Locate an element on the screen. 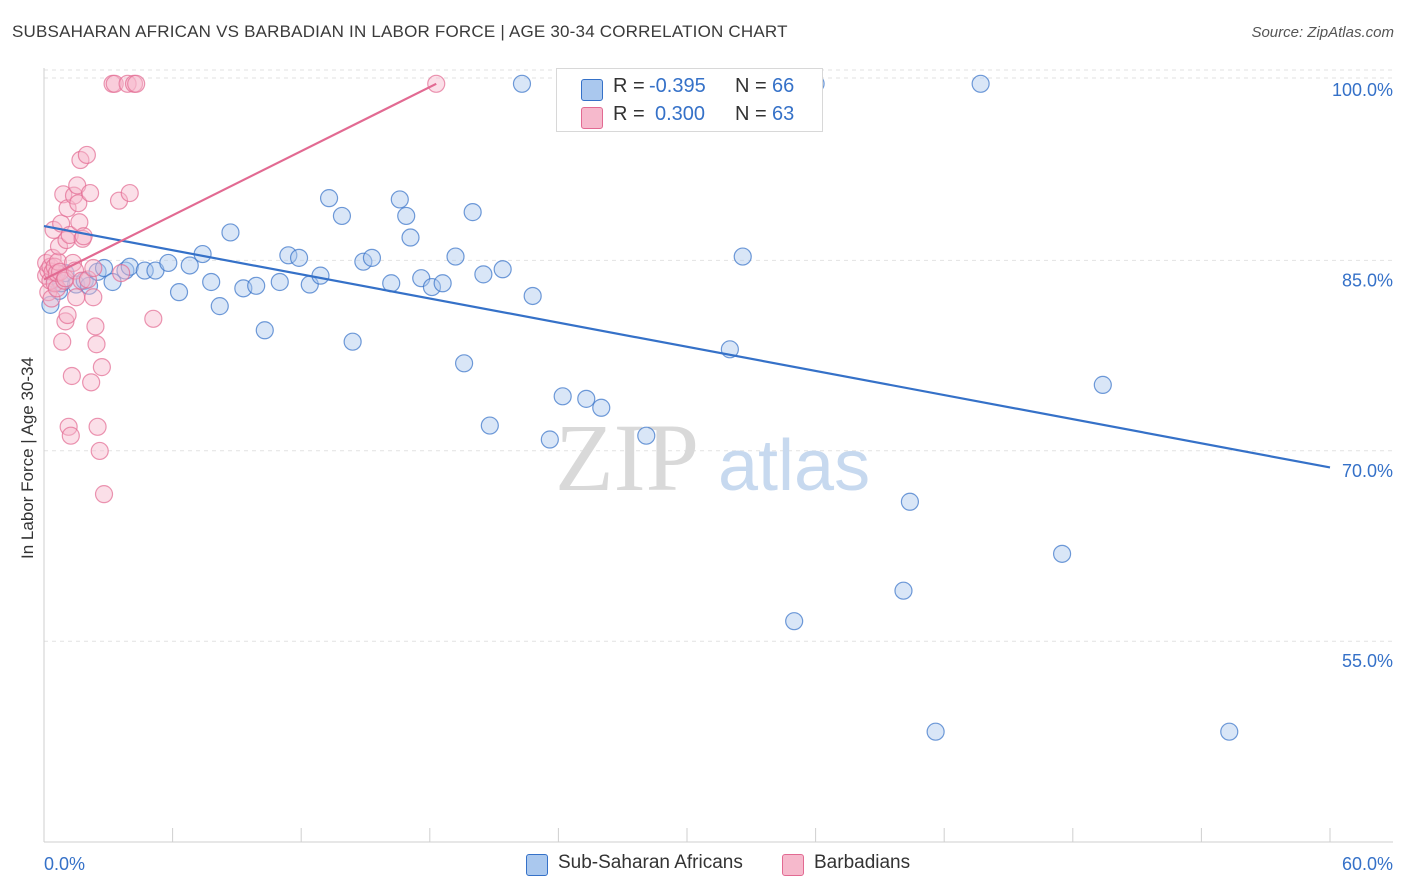 The image size is (1406, 892). y-axis-label: In Labor Force | Age 30-34 is located at coordinates (27, 458).